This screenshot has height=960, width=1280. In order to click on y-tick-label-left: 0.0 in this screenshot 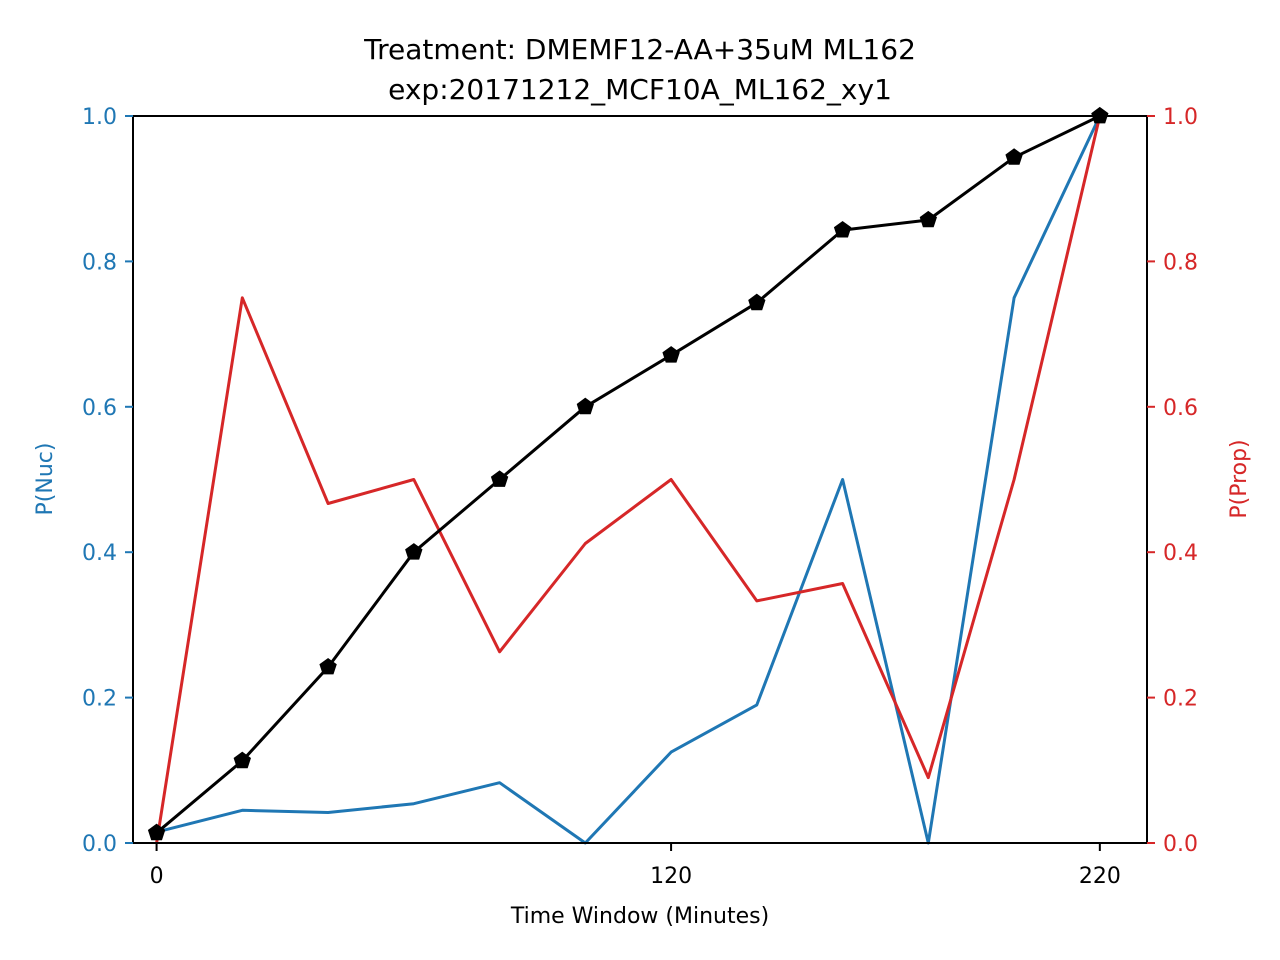, I will do `click(99, 844)`.